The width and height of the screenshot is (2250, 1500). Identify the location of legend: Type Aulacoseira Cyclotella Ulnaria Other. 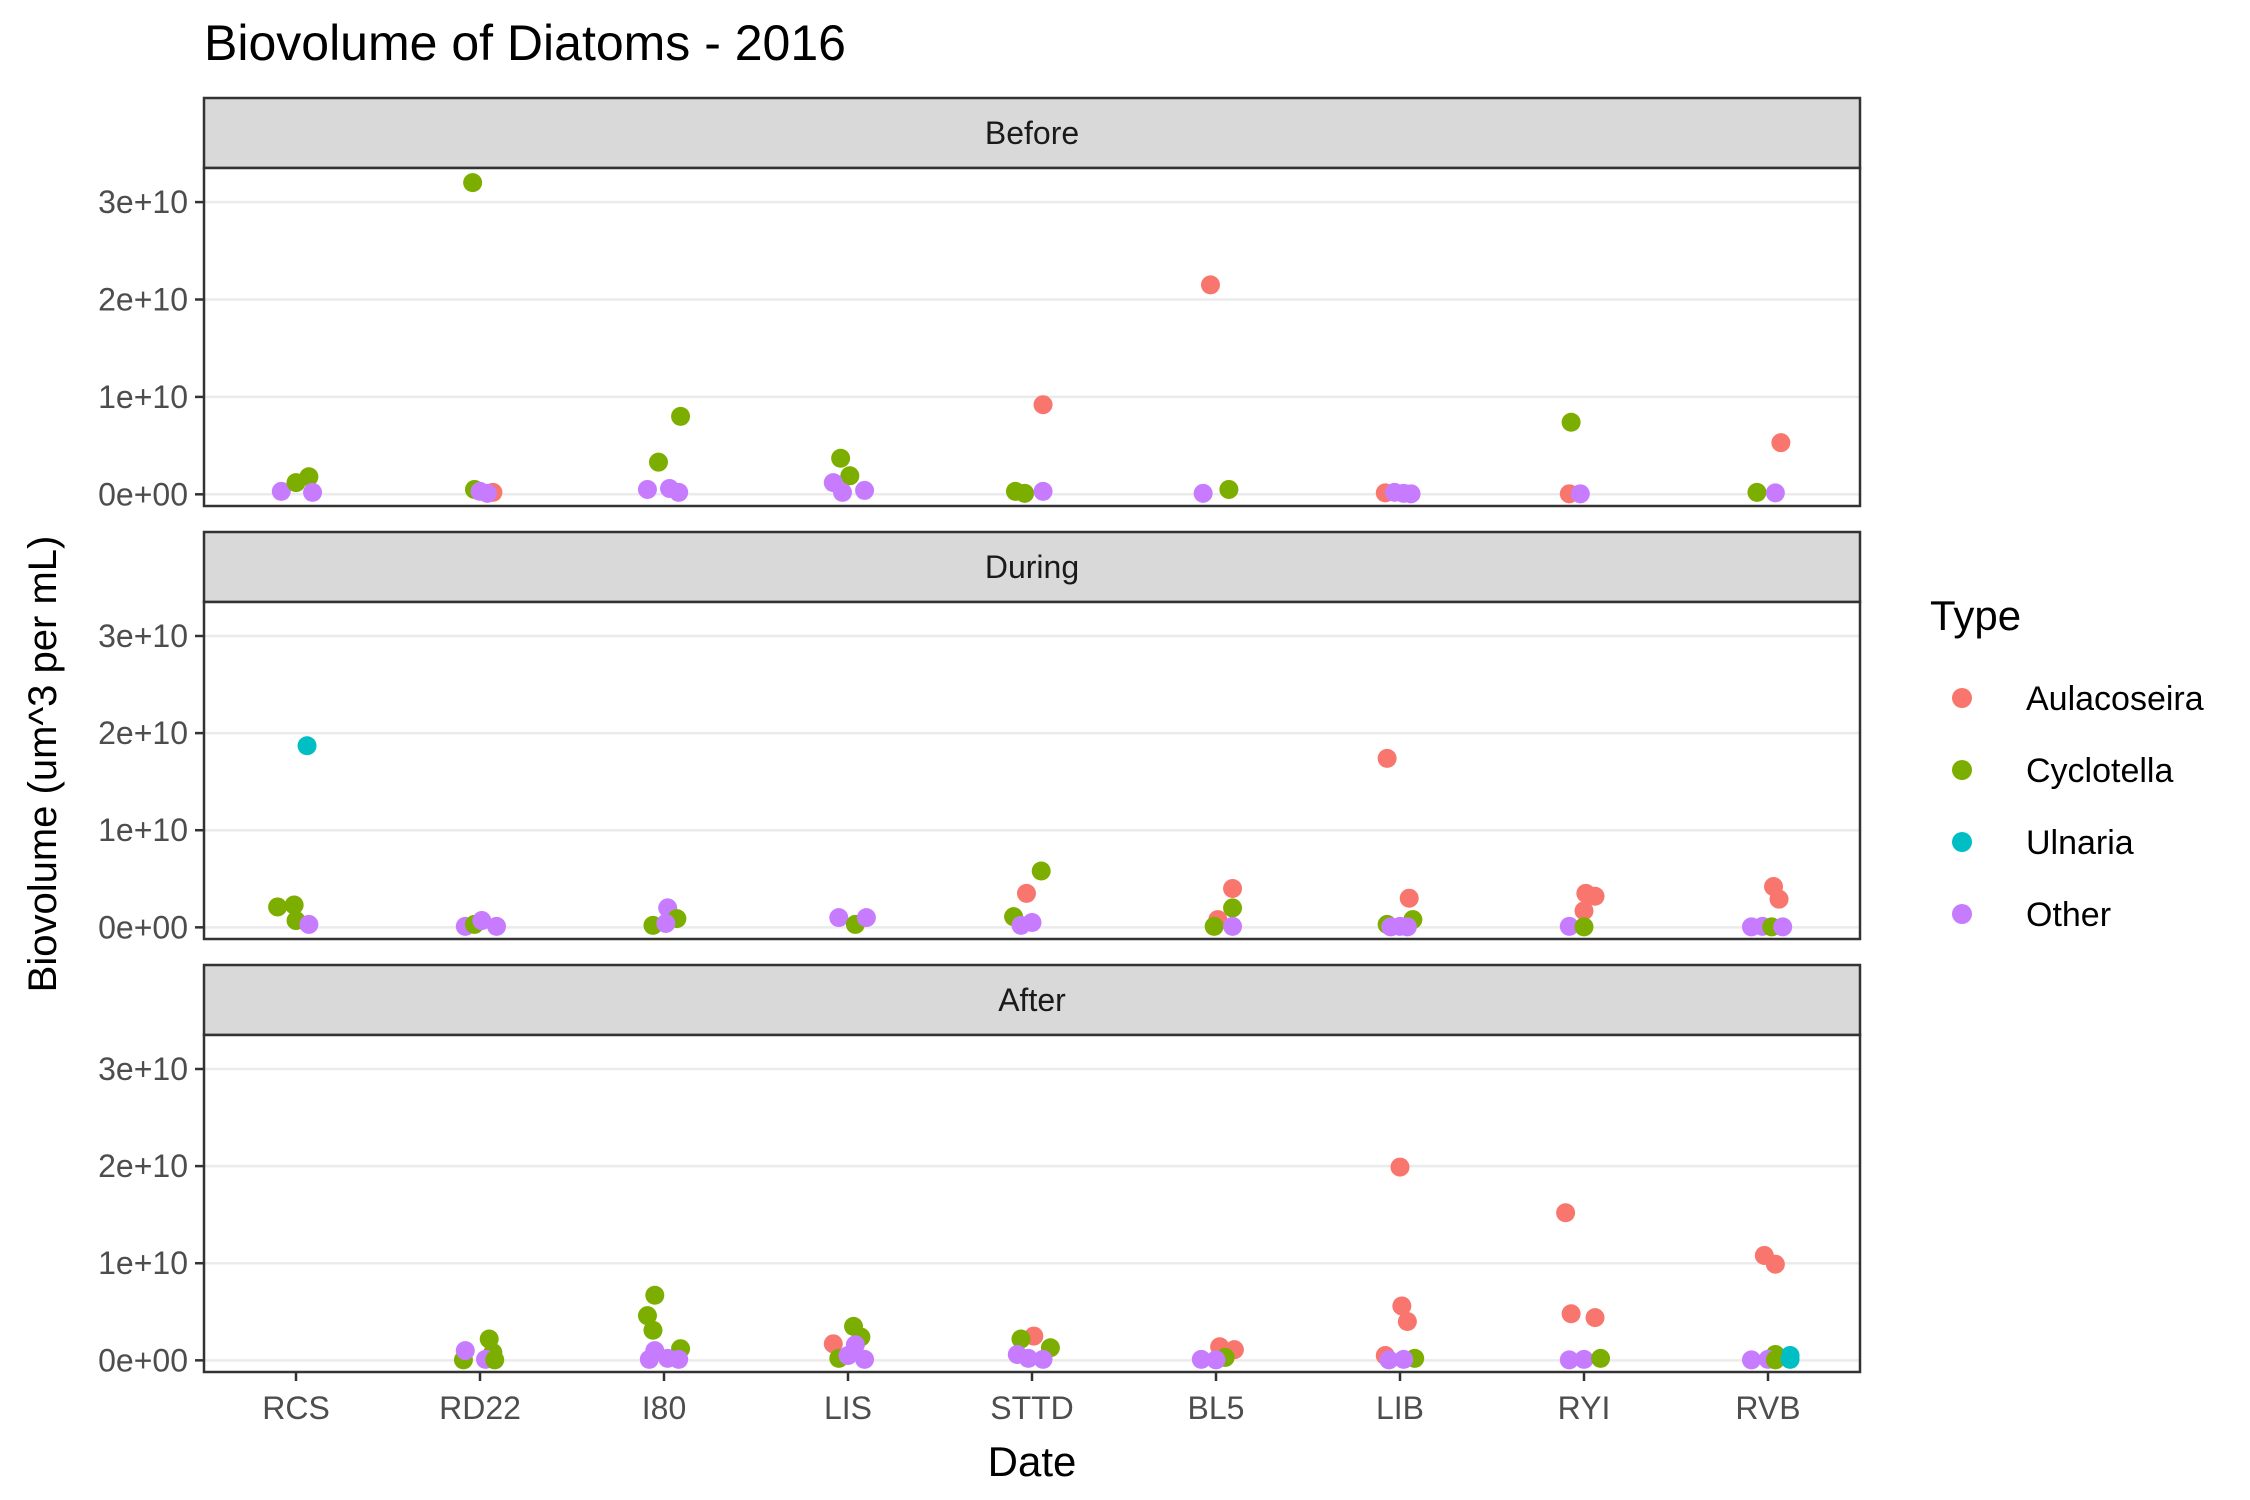
(2067, 763).